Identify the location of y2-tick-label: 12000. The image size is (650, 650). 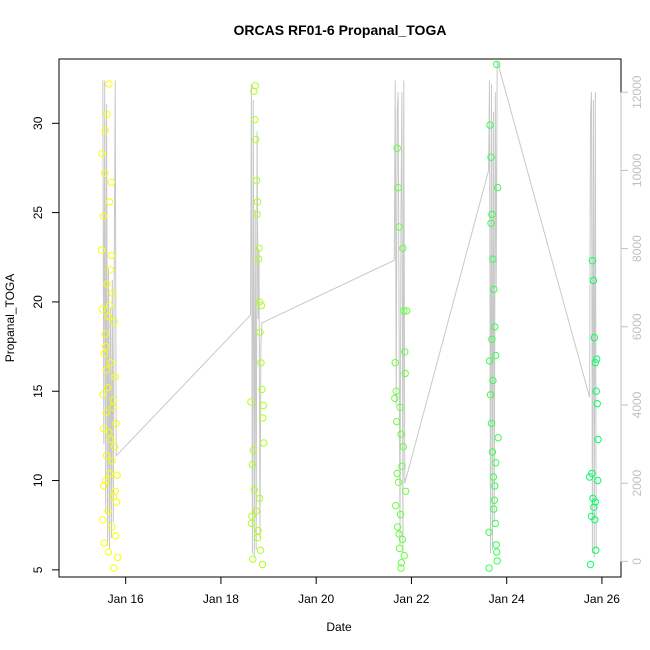
(637, 92).